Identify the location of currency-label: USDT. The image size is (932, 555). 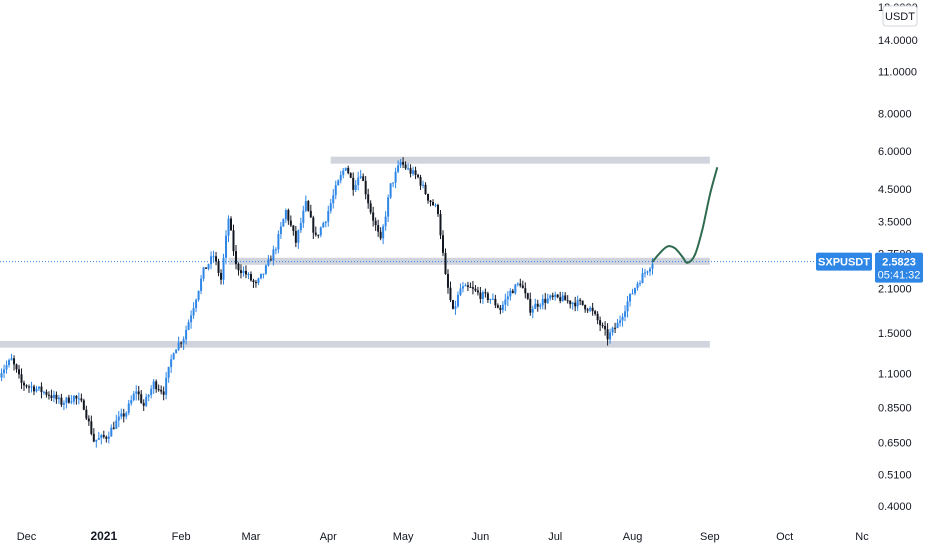
(900, 16).